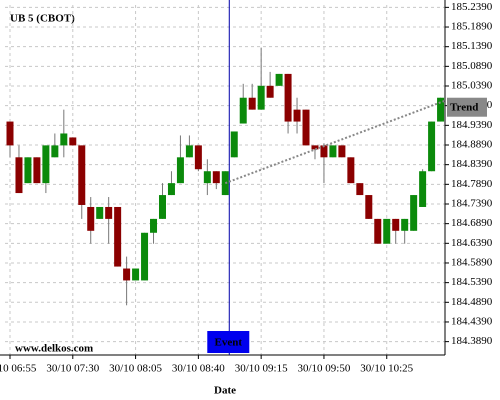  Describe the element at coordinates (472, 145) in the screenshot. I see `y-tick-label: 184.8890` at that location.